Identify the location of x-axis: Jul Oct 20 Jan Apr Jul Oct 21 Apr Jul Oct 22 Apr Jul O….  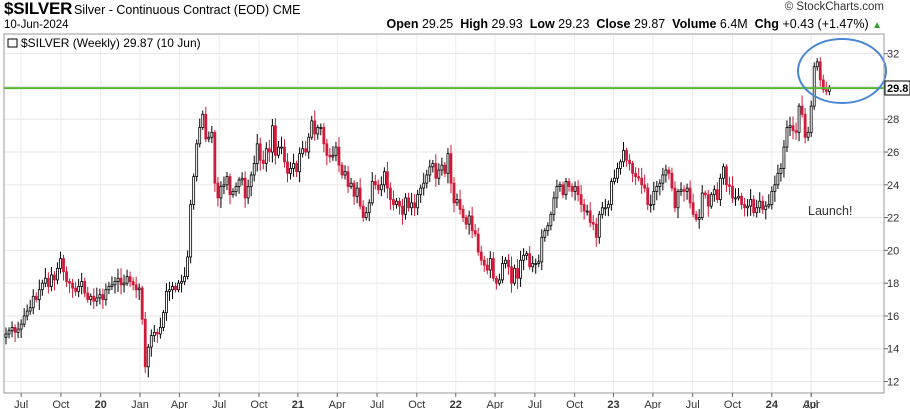
(417, 401).